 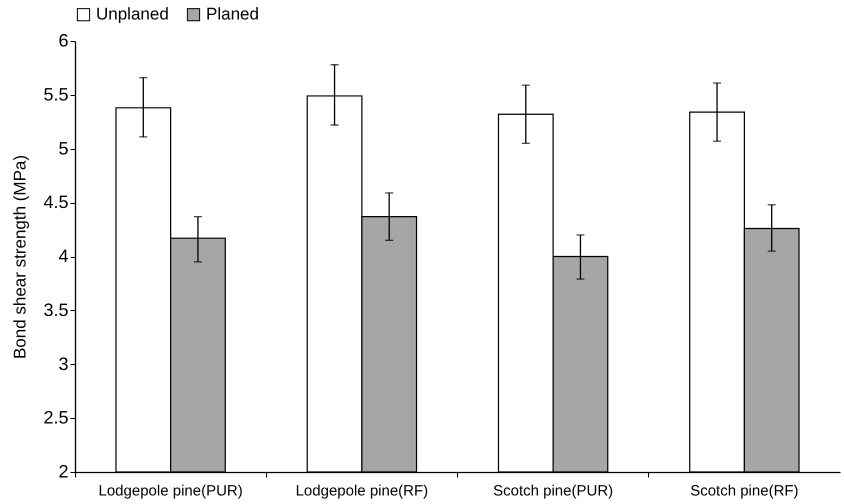 What do you see at coordinates (63, 256) in the screenshot?
I see `y-tick-label: 4` at bounding box center [63, 256].